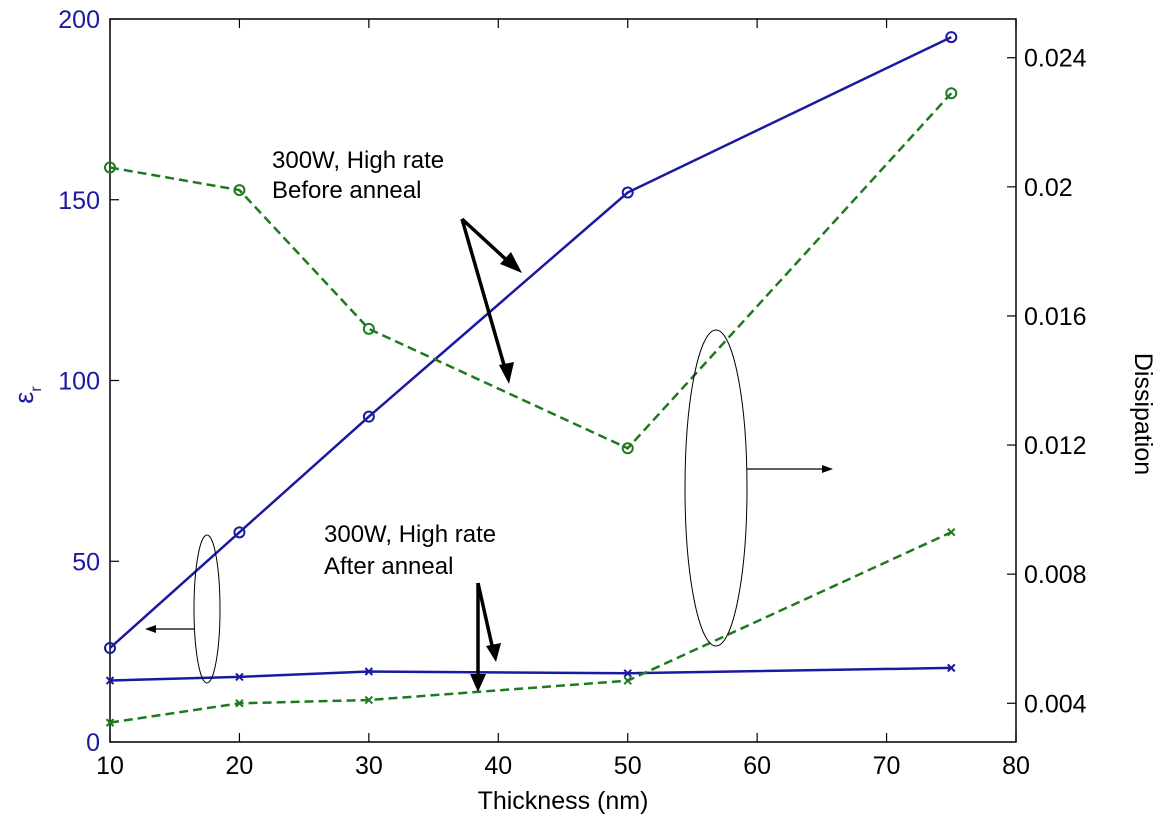  I want to click on x-tick-label: 50, so click(628, 766).